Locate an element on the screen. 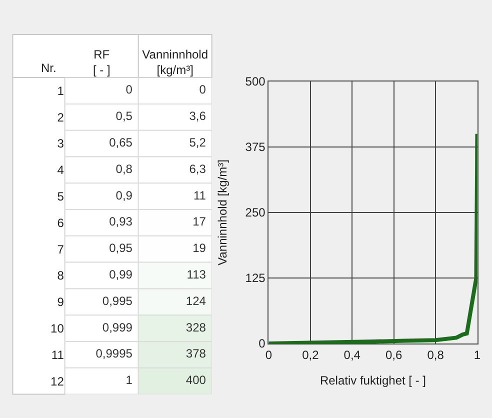  data-label: 6,3 is located at coordinates (197, 169).